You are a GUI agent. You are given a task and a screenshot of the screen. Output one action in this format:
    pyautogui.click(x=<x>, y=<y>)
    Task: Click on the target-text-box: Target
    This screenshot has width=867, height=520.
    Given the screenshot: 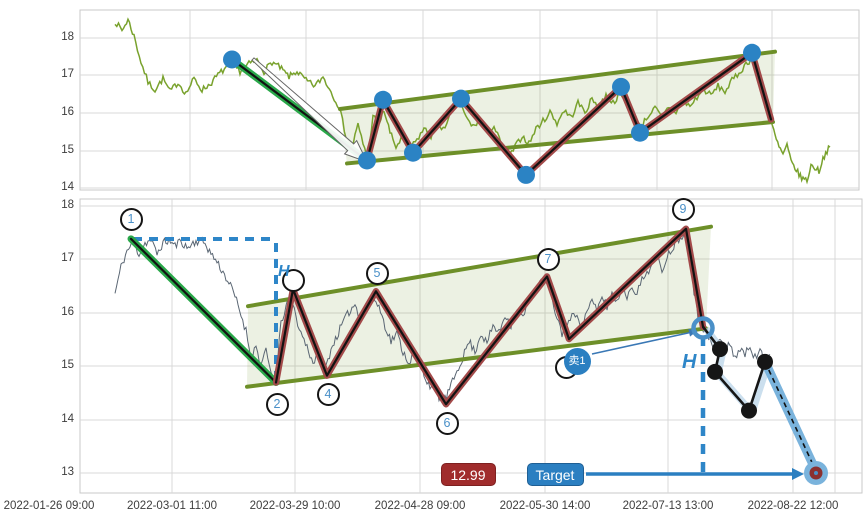 What is the action you would take?
    pyautogui.click(x=555, y=474)
    